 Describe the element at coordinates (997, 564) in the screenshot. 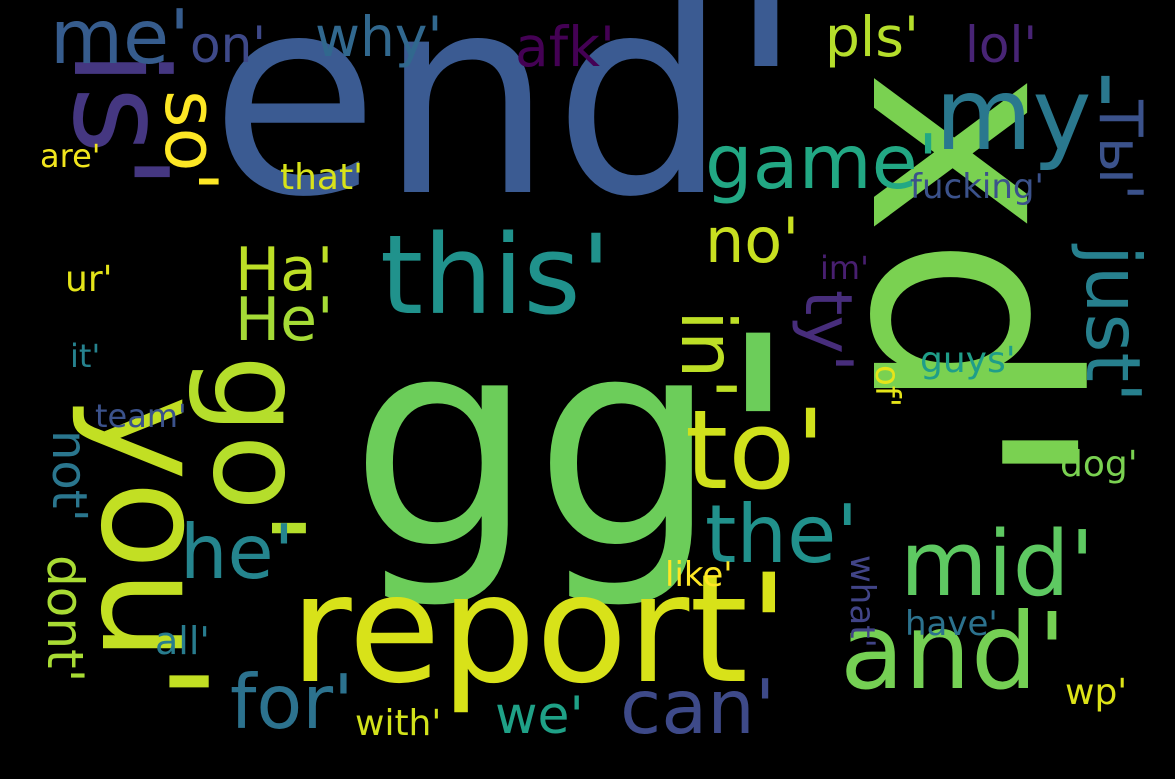

I see `word-mid: mid'` at that location.